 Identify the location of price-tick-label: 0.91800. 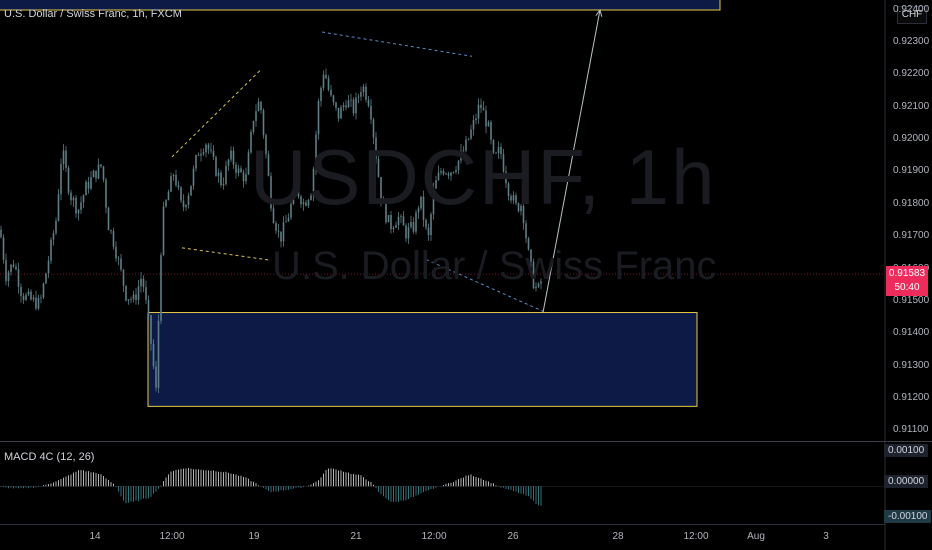
(911, 203).